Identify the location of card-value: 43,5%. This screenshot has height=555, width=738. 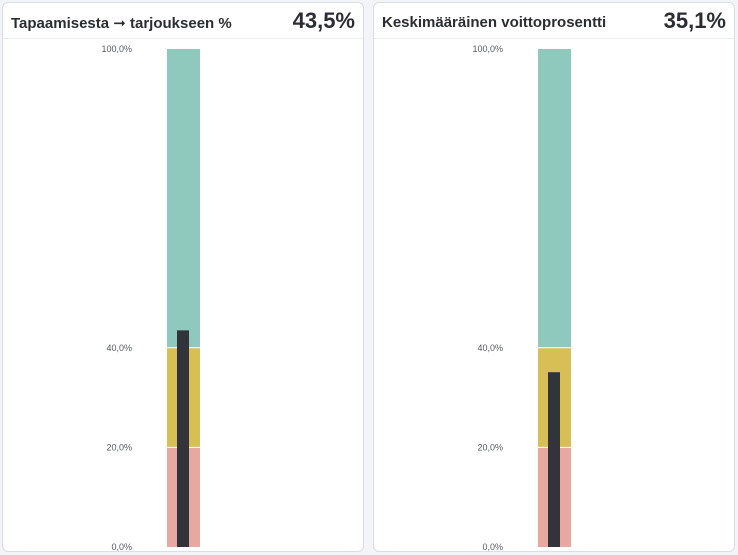
(323, 20).